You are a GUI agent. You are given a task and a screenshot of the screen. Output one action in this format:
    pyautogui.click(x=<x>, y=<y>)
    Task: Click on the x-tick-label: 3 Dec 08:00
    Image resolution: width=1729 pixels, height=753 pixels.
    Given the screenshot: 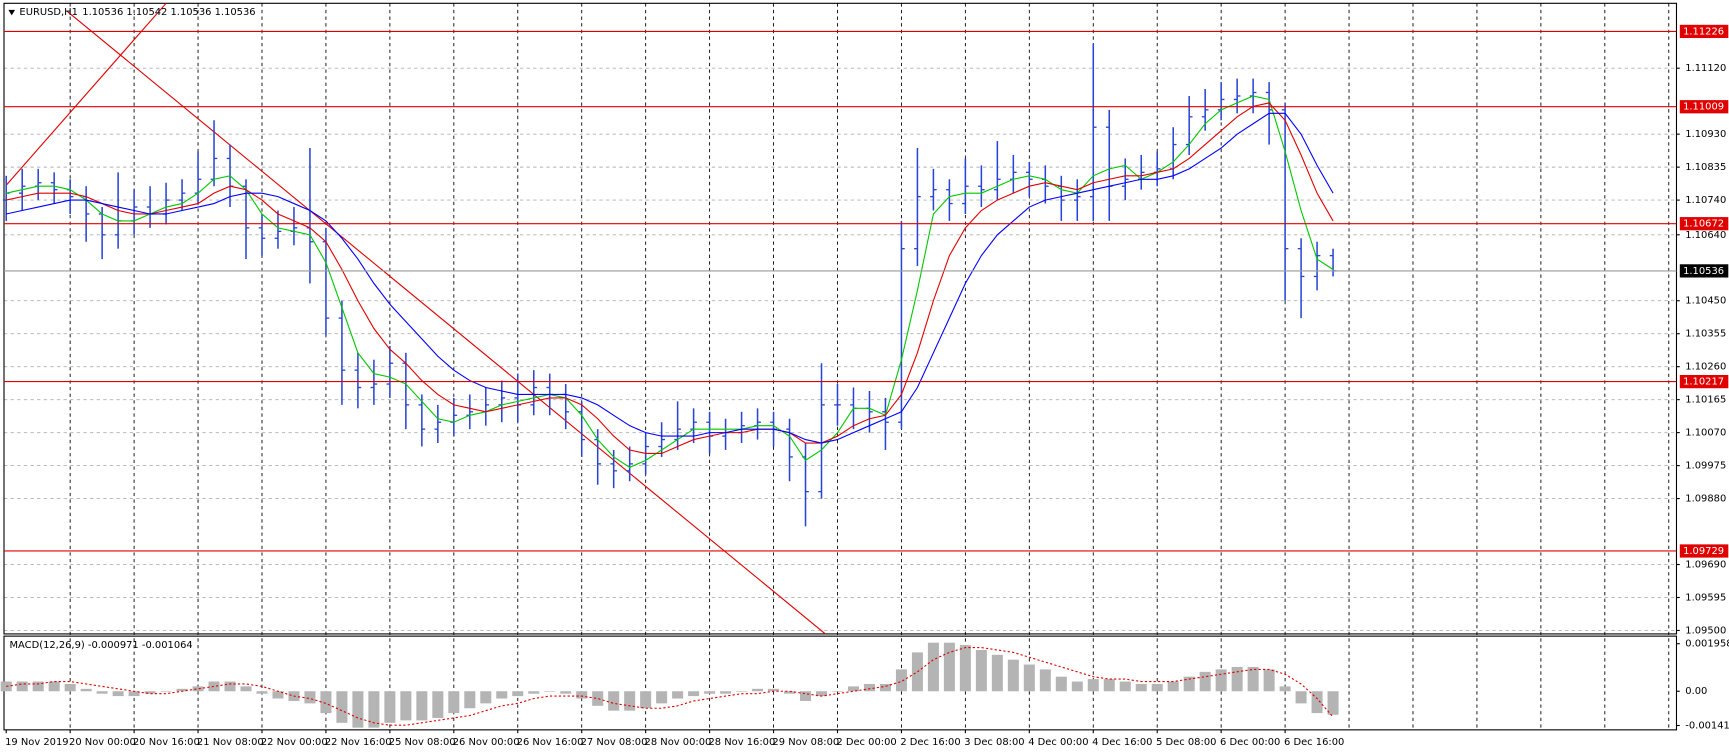 What is the action you would take?
    pyautogui.click(x=994, y=742)
    